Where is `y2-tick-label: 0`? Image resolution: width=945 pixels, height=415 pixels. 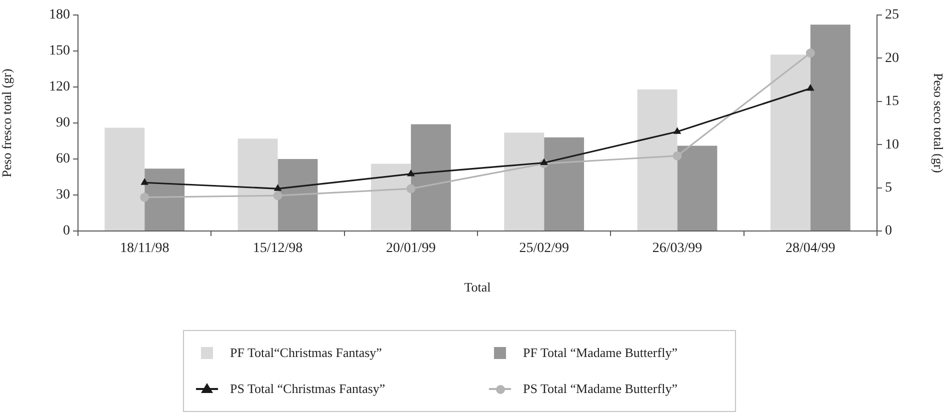 y2-tick-label: 0 is located at coordinates (888, 231).